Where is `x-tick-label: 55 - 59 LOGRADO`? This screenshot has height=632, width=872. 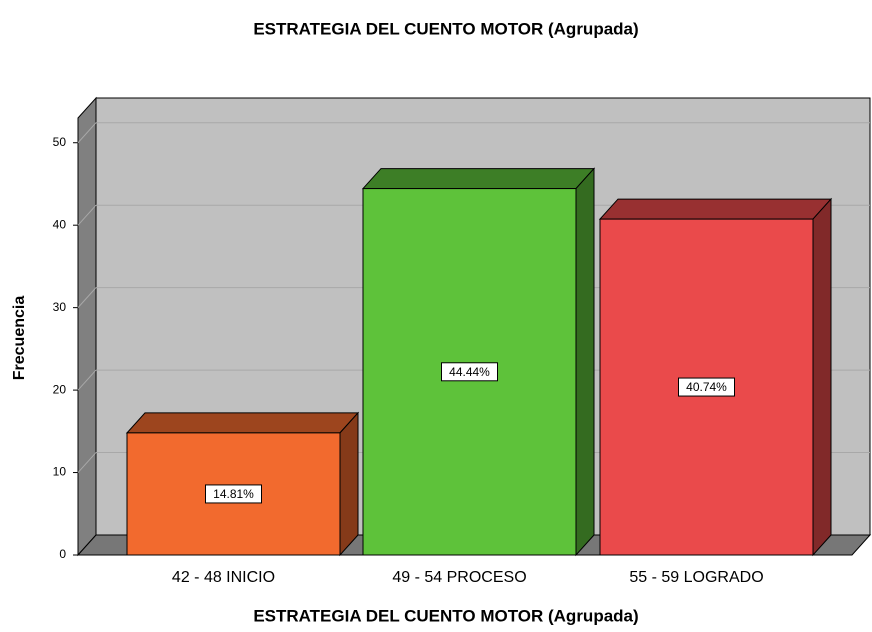 x-tick-label: 55 - 59 LOGRADO is located at coordinates (696, 577).